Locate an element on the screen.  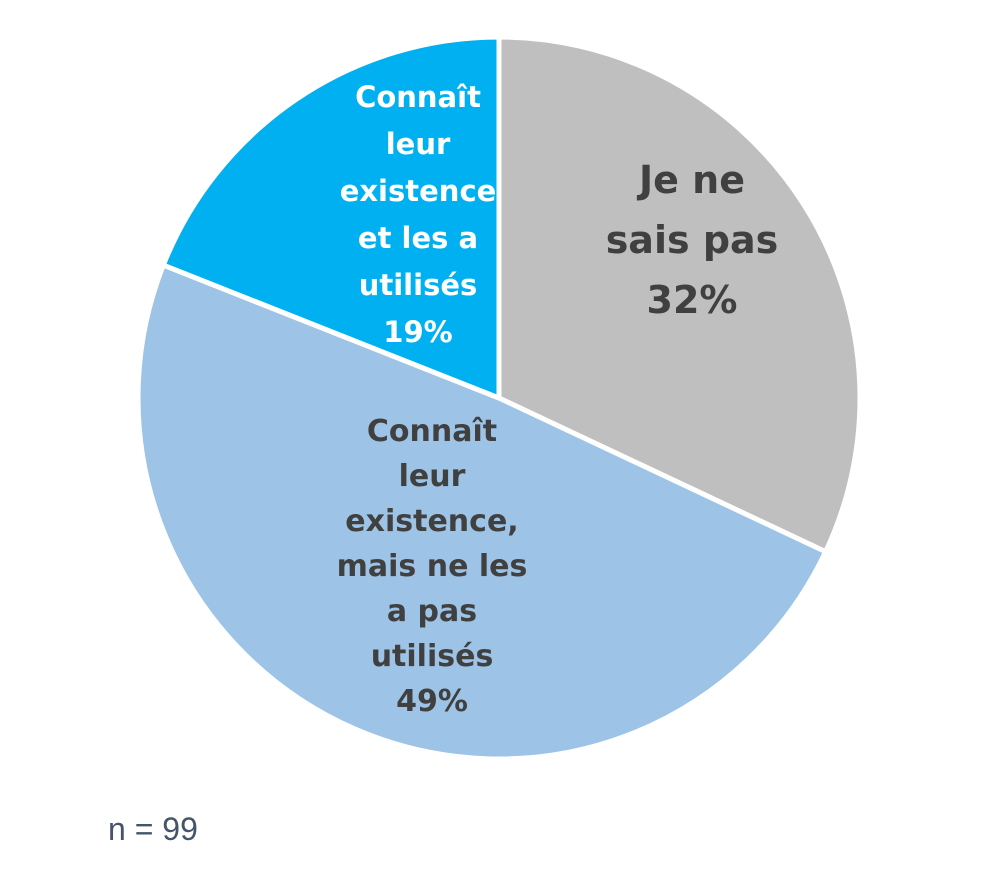
slice-label-line: existence, is located at coordinates (431, 521).